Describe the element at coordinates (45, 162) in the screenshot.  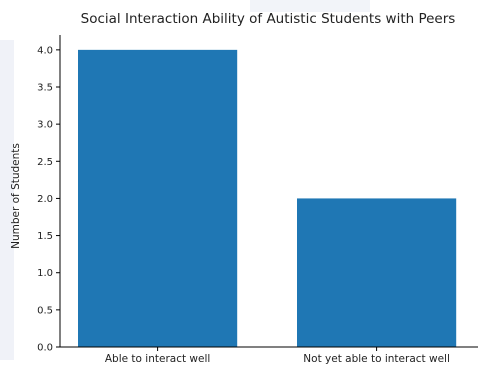
I see `y-tick-label-5: 2.5` at that location.